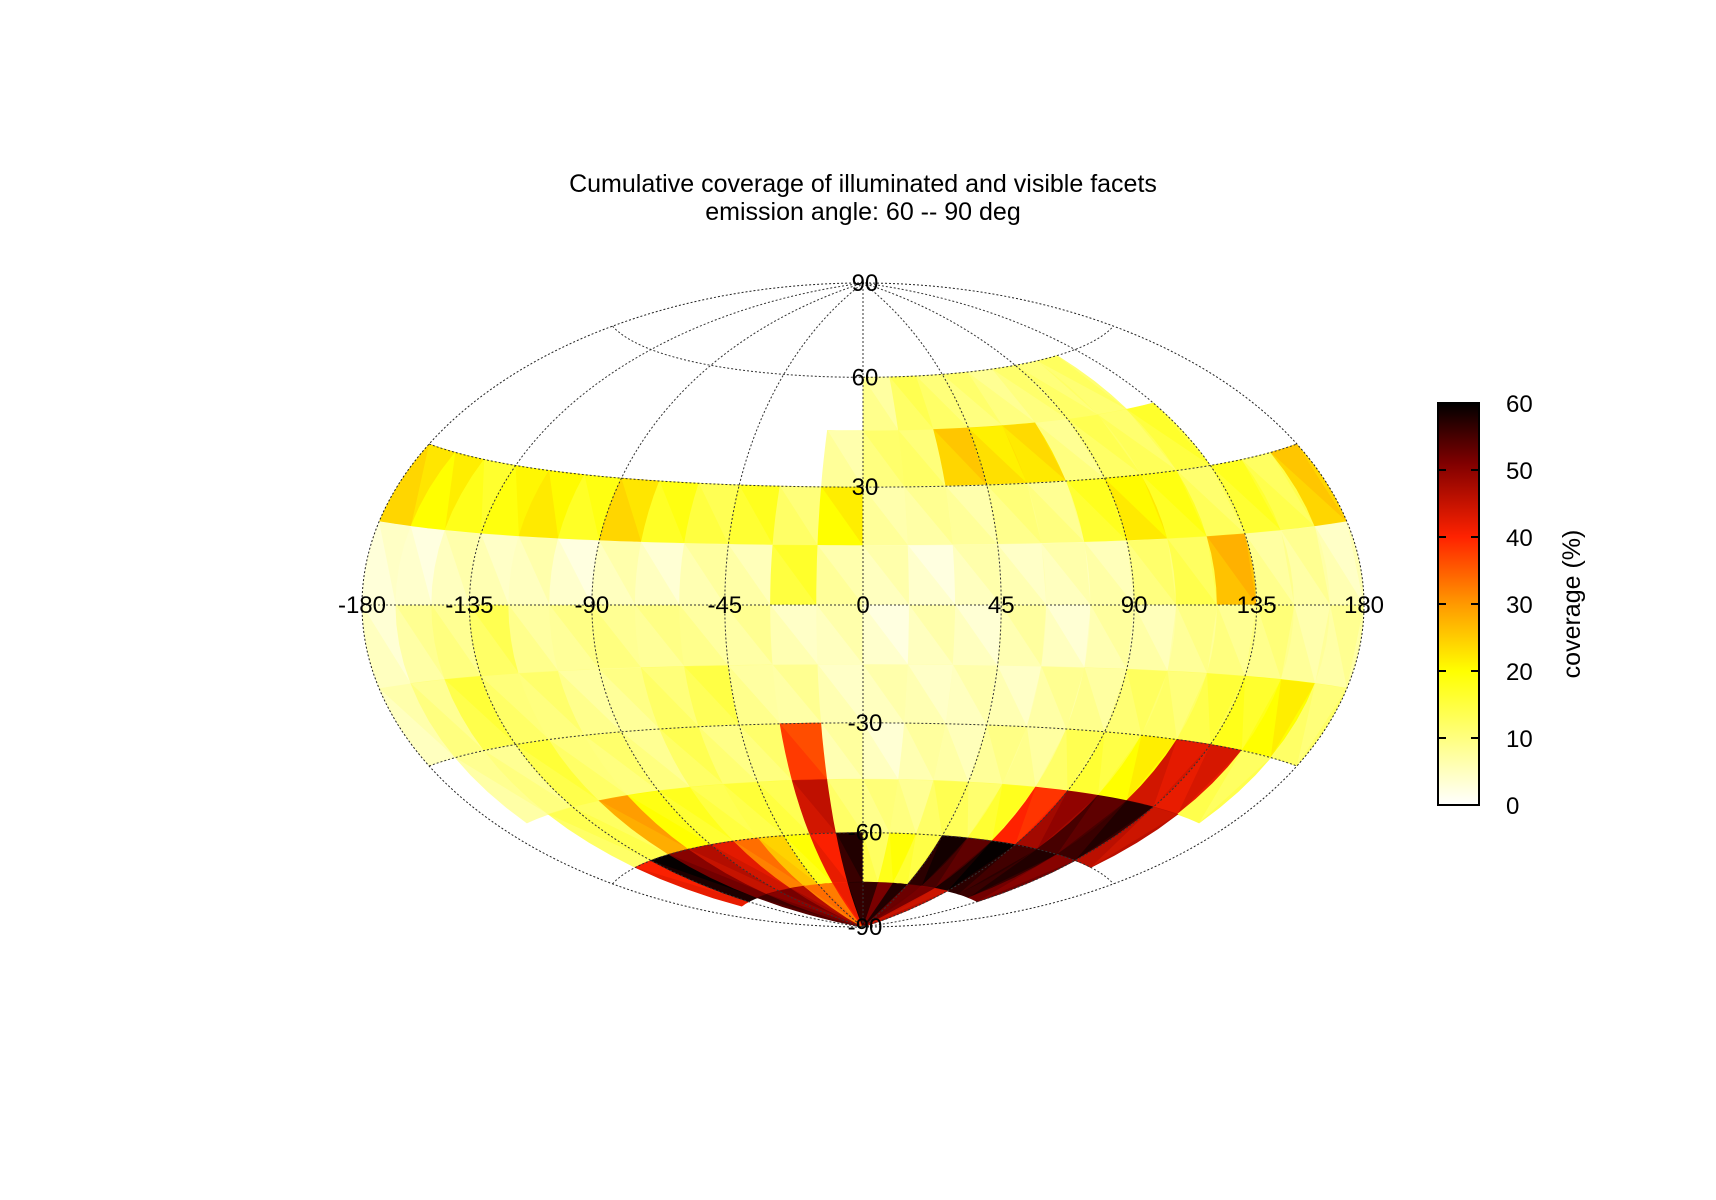 This screenshot has height=1200, width=1716. What do you see at coordinates (1001, 605) in the screenshot?
I see `x-tick-label: 45` at bounding box center [1001, 605].